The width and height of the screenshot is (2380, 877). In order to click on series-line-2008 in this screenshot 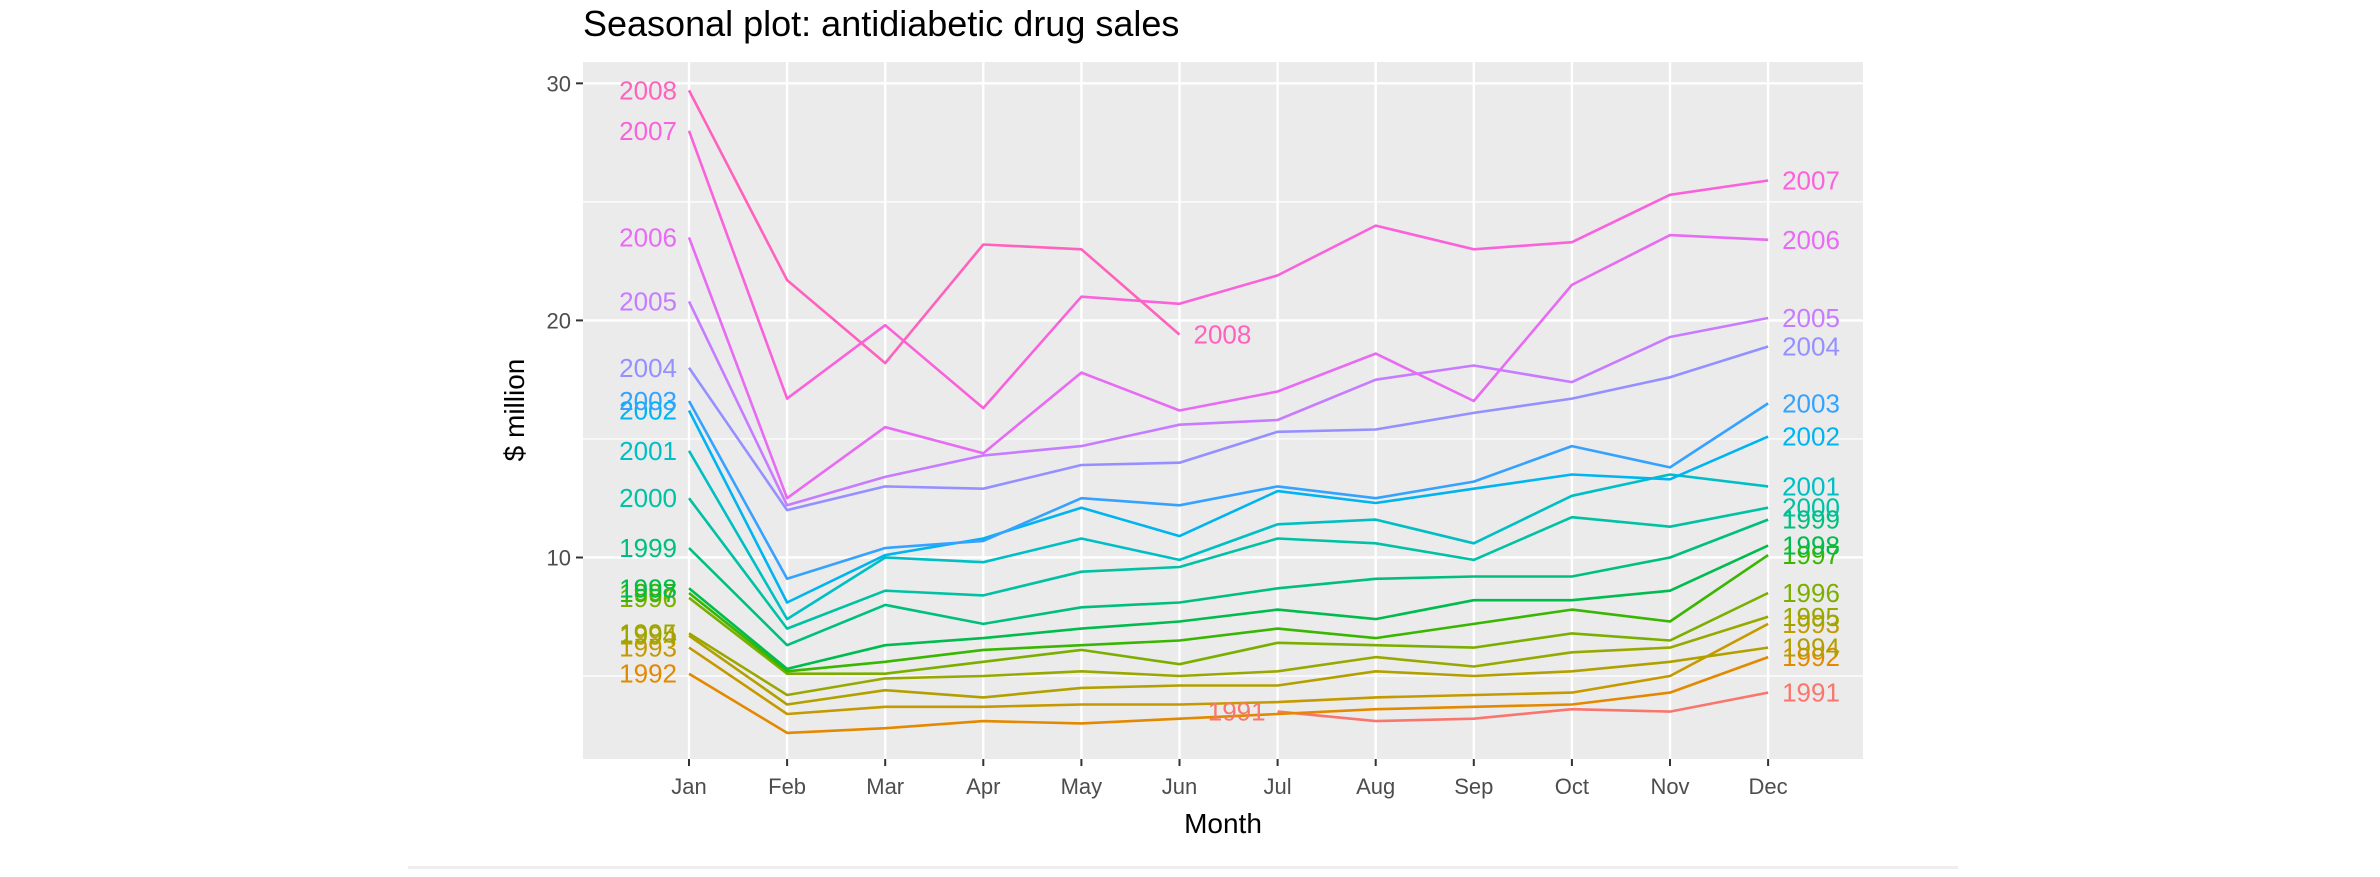, I will do `click(934, 227)`.